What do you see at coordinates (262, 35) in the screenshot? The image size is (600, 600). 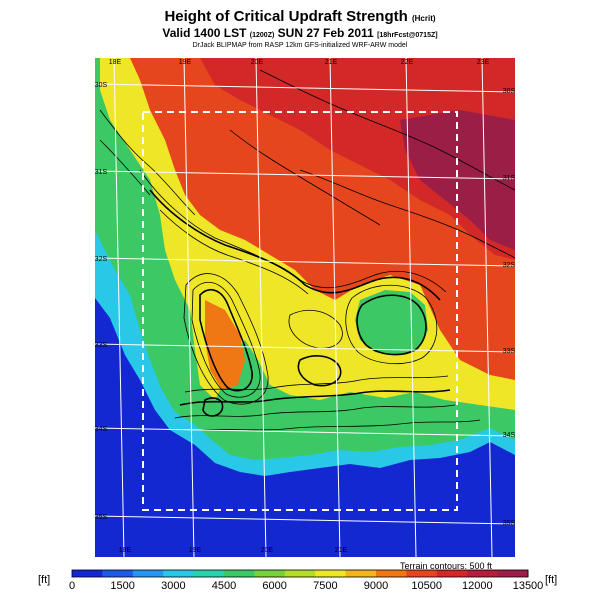 I see `valid-time-utc: (1200Z)` at bounding box center [262, 35].